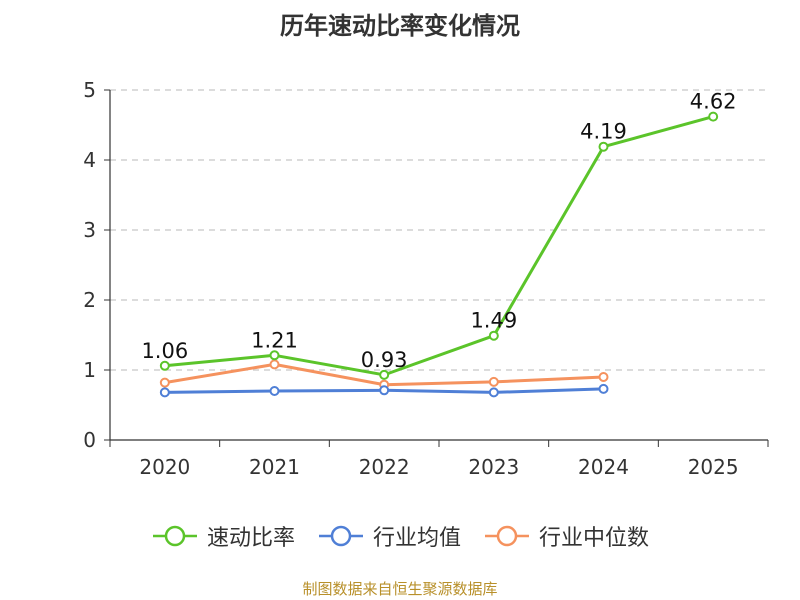  Describe the element at coordinates (89, 300) in the screenshot. I see `y-tick-label: 2` at that location.